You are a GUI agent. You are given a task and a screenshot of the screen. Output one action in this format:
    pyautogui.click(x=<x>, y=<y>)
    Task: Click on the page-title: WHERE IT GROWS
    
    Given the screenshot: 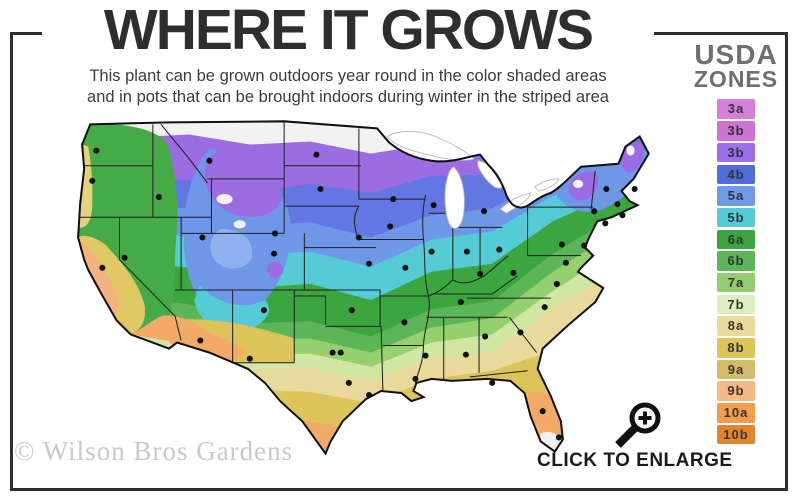 What is the action you would take?
    pyautogui.click(x=348, y=31)
    